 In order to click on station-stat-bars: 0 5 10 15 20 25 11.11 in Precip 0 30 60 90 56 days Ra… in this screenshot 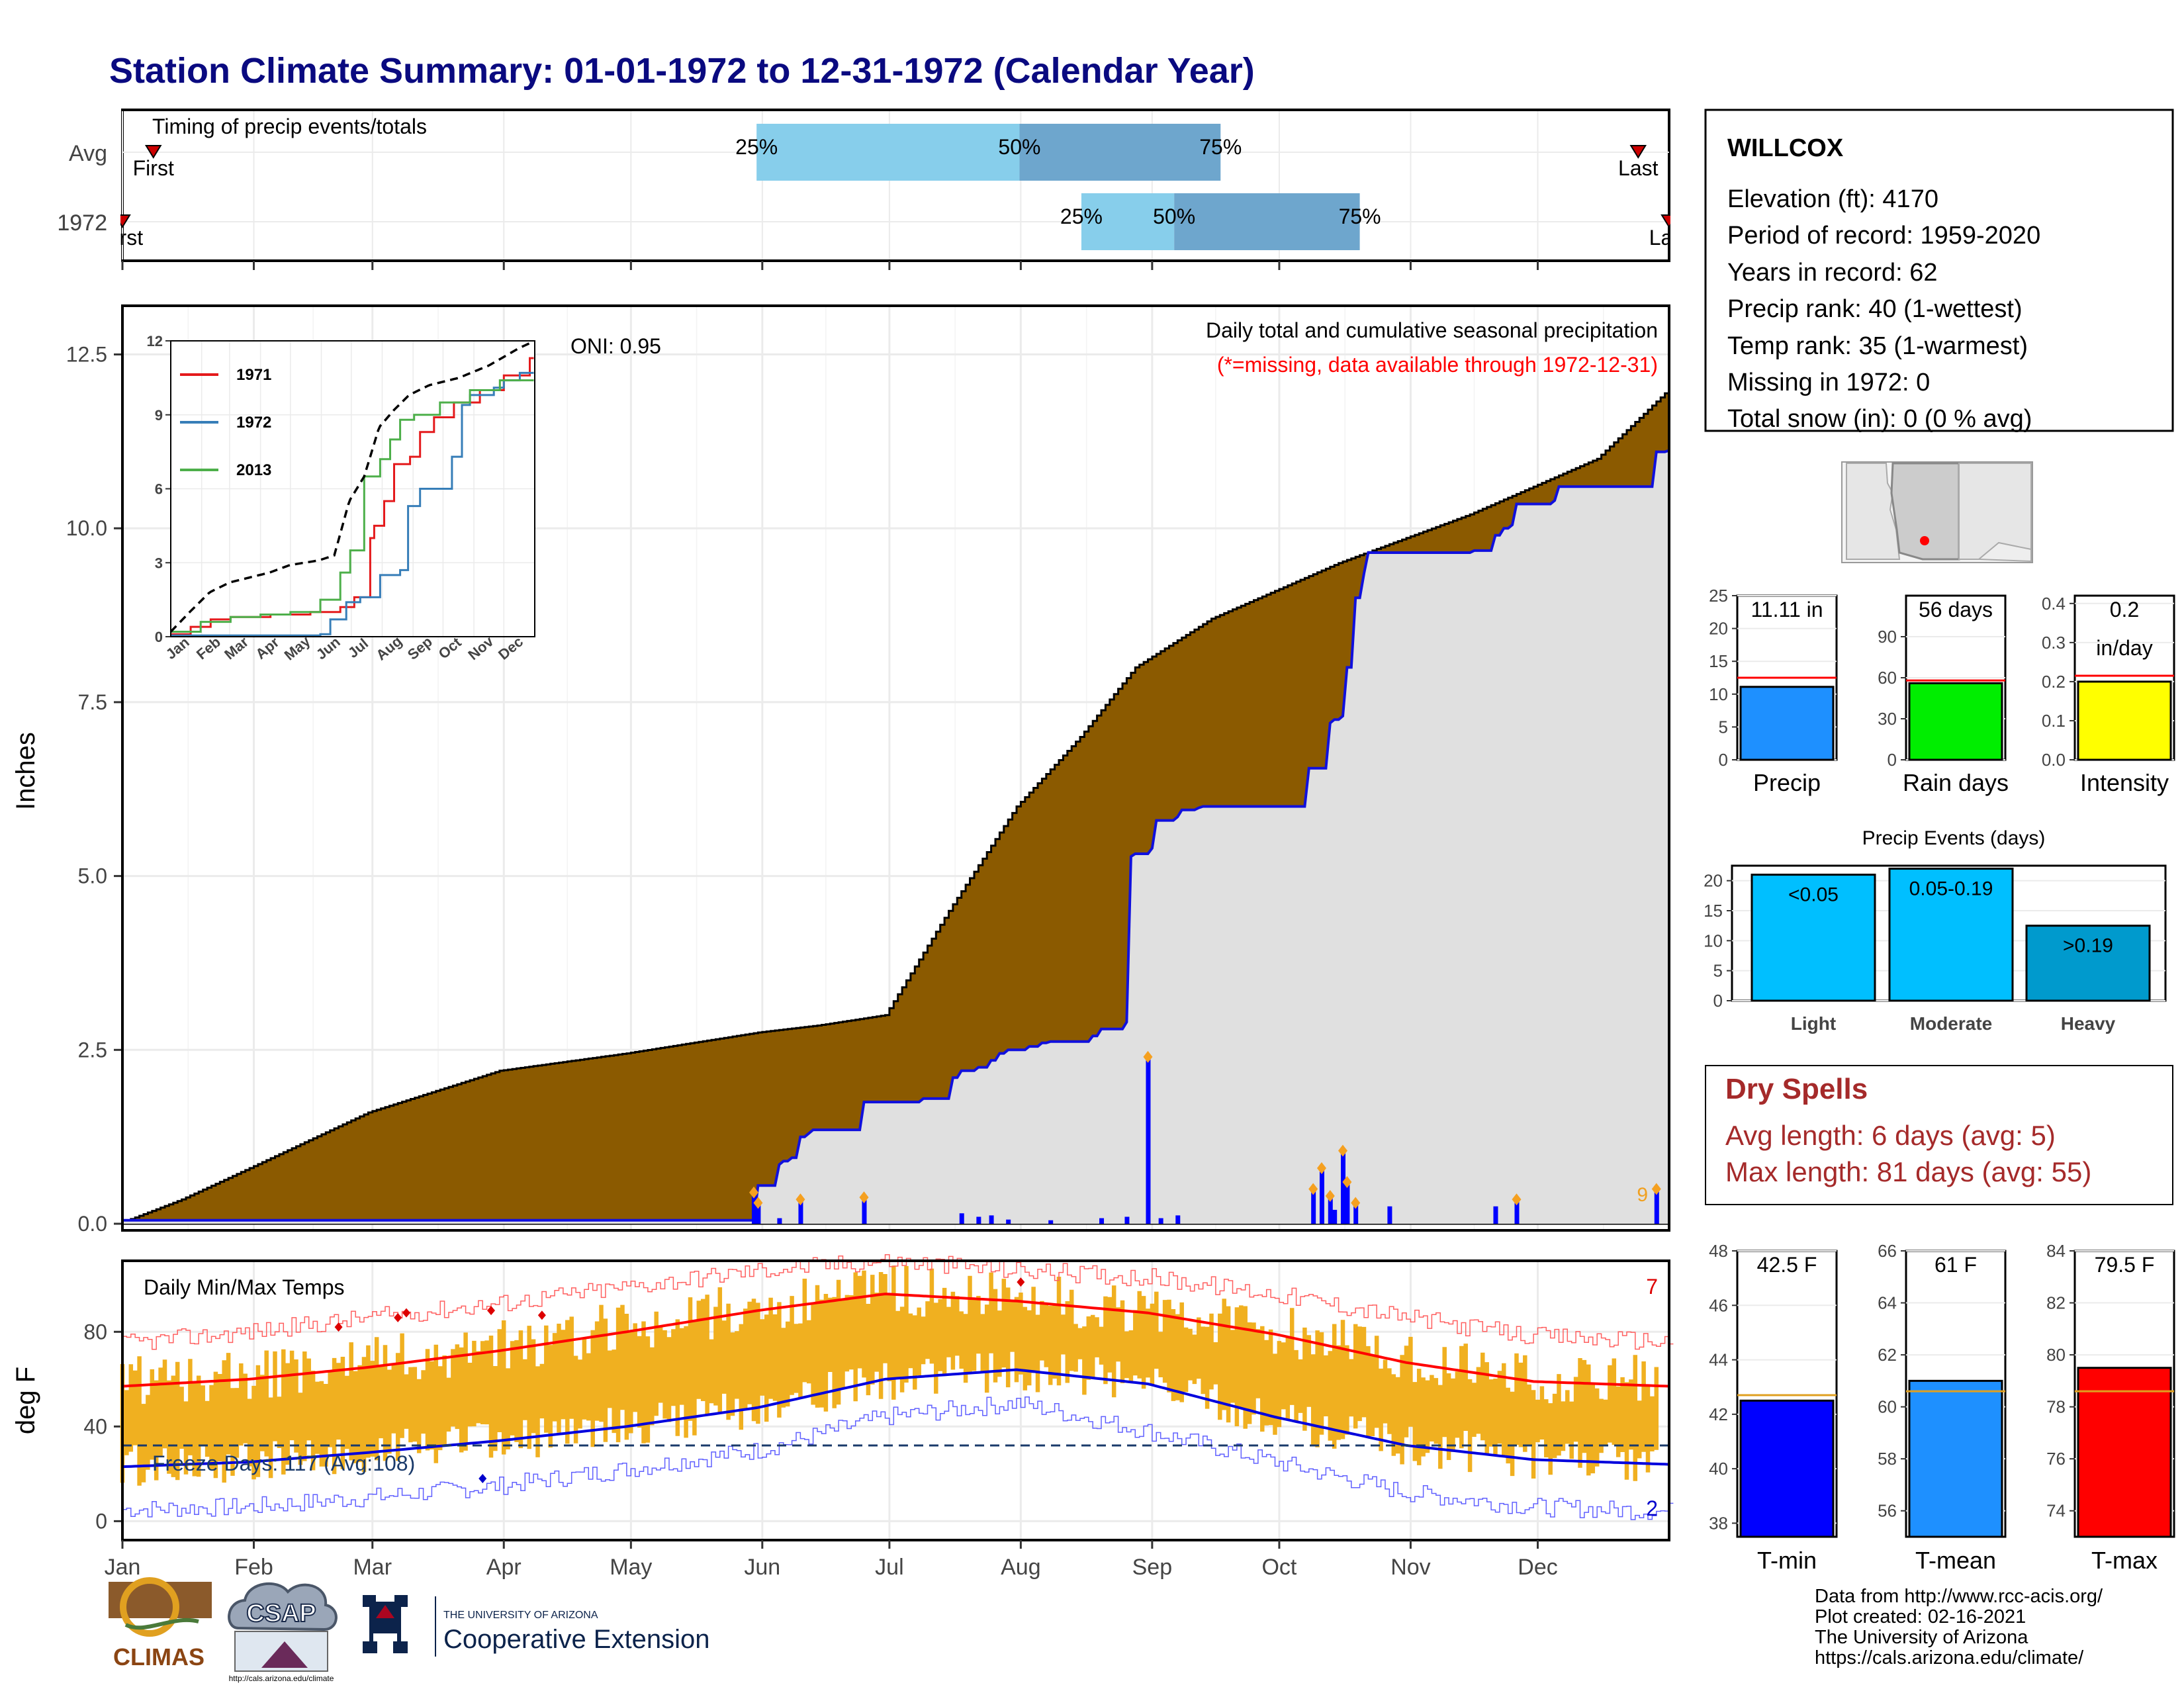, I will do `click(1942, 691)`.